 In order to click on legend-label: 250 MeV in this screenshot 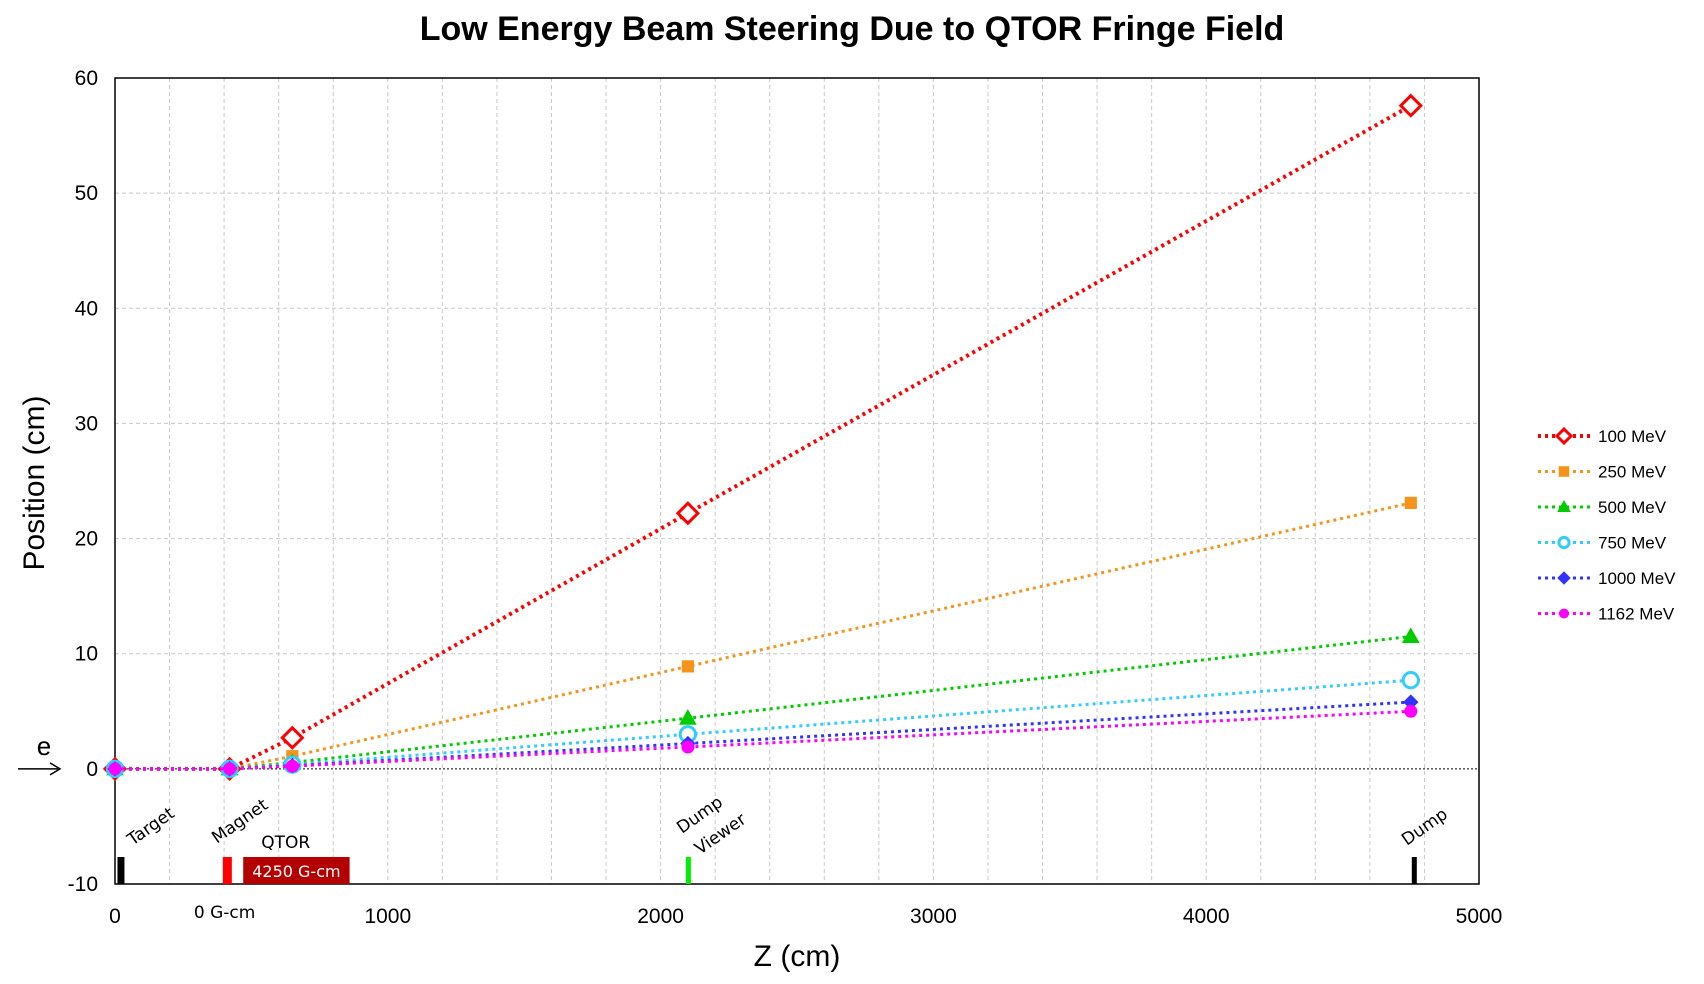, I will do `click(1632, 472)`.